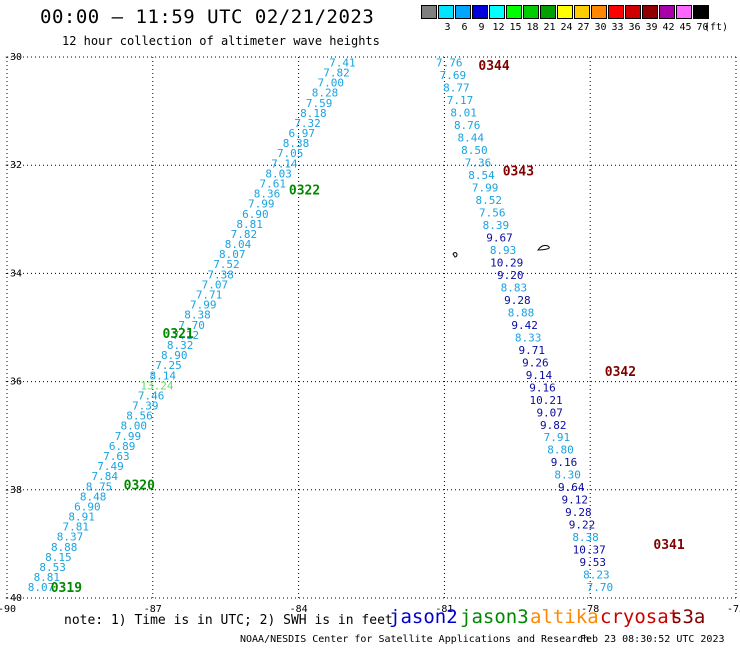 This screenshot has height=650, width=740. I want to click on wave-height-value: 7.69, so click(453, 75).